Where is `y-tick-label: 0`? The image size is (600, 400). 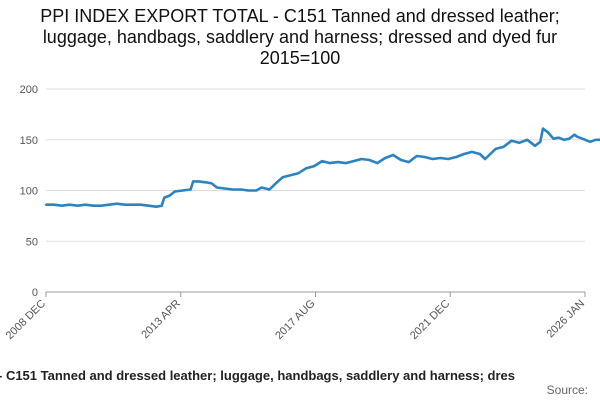
y-tick-label: 0 is located at coordinates (35, 293).